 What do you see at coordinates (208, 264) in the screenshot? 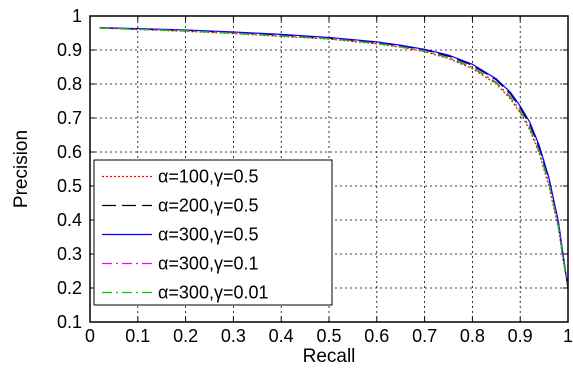
I see `legend-label: α=300,γ=0.1` at bounding box center [208, 264].